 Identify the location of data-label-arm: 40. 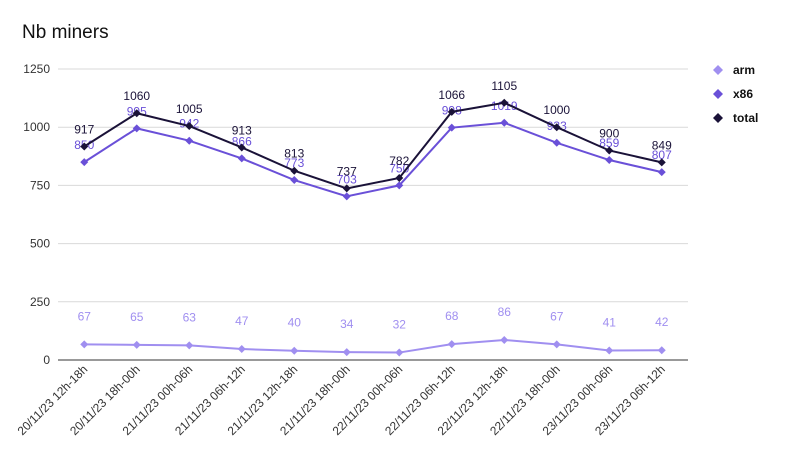
(295, 323).